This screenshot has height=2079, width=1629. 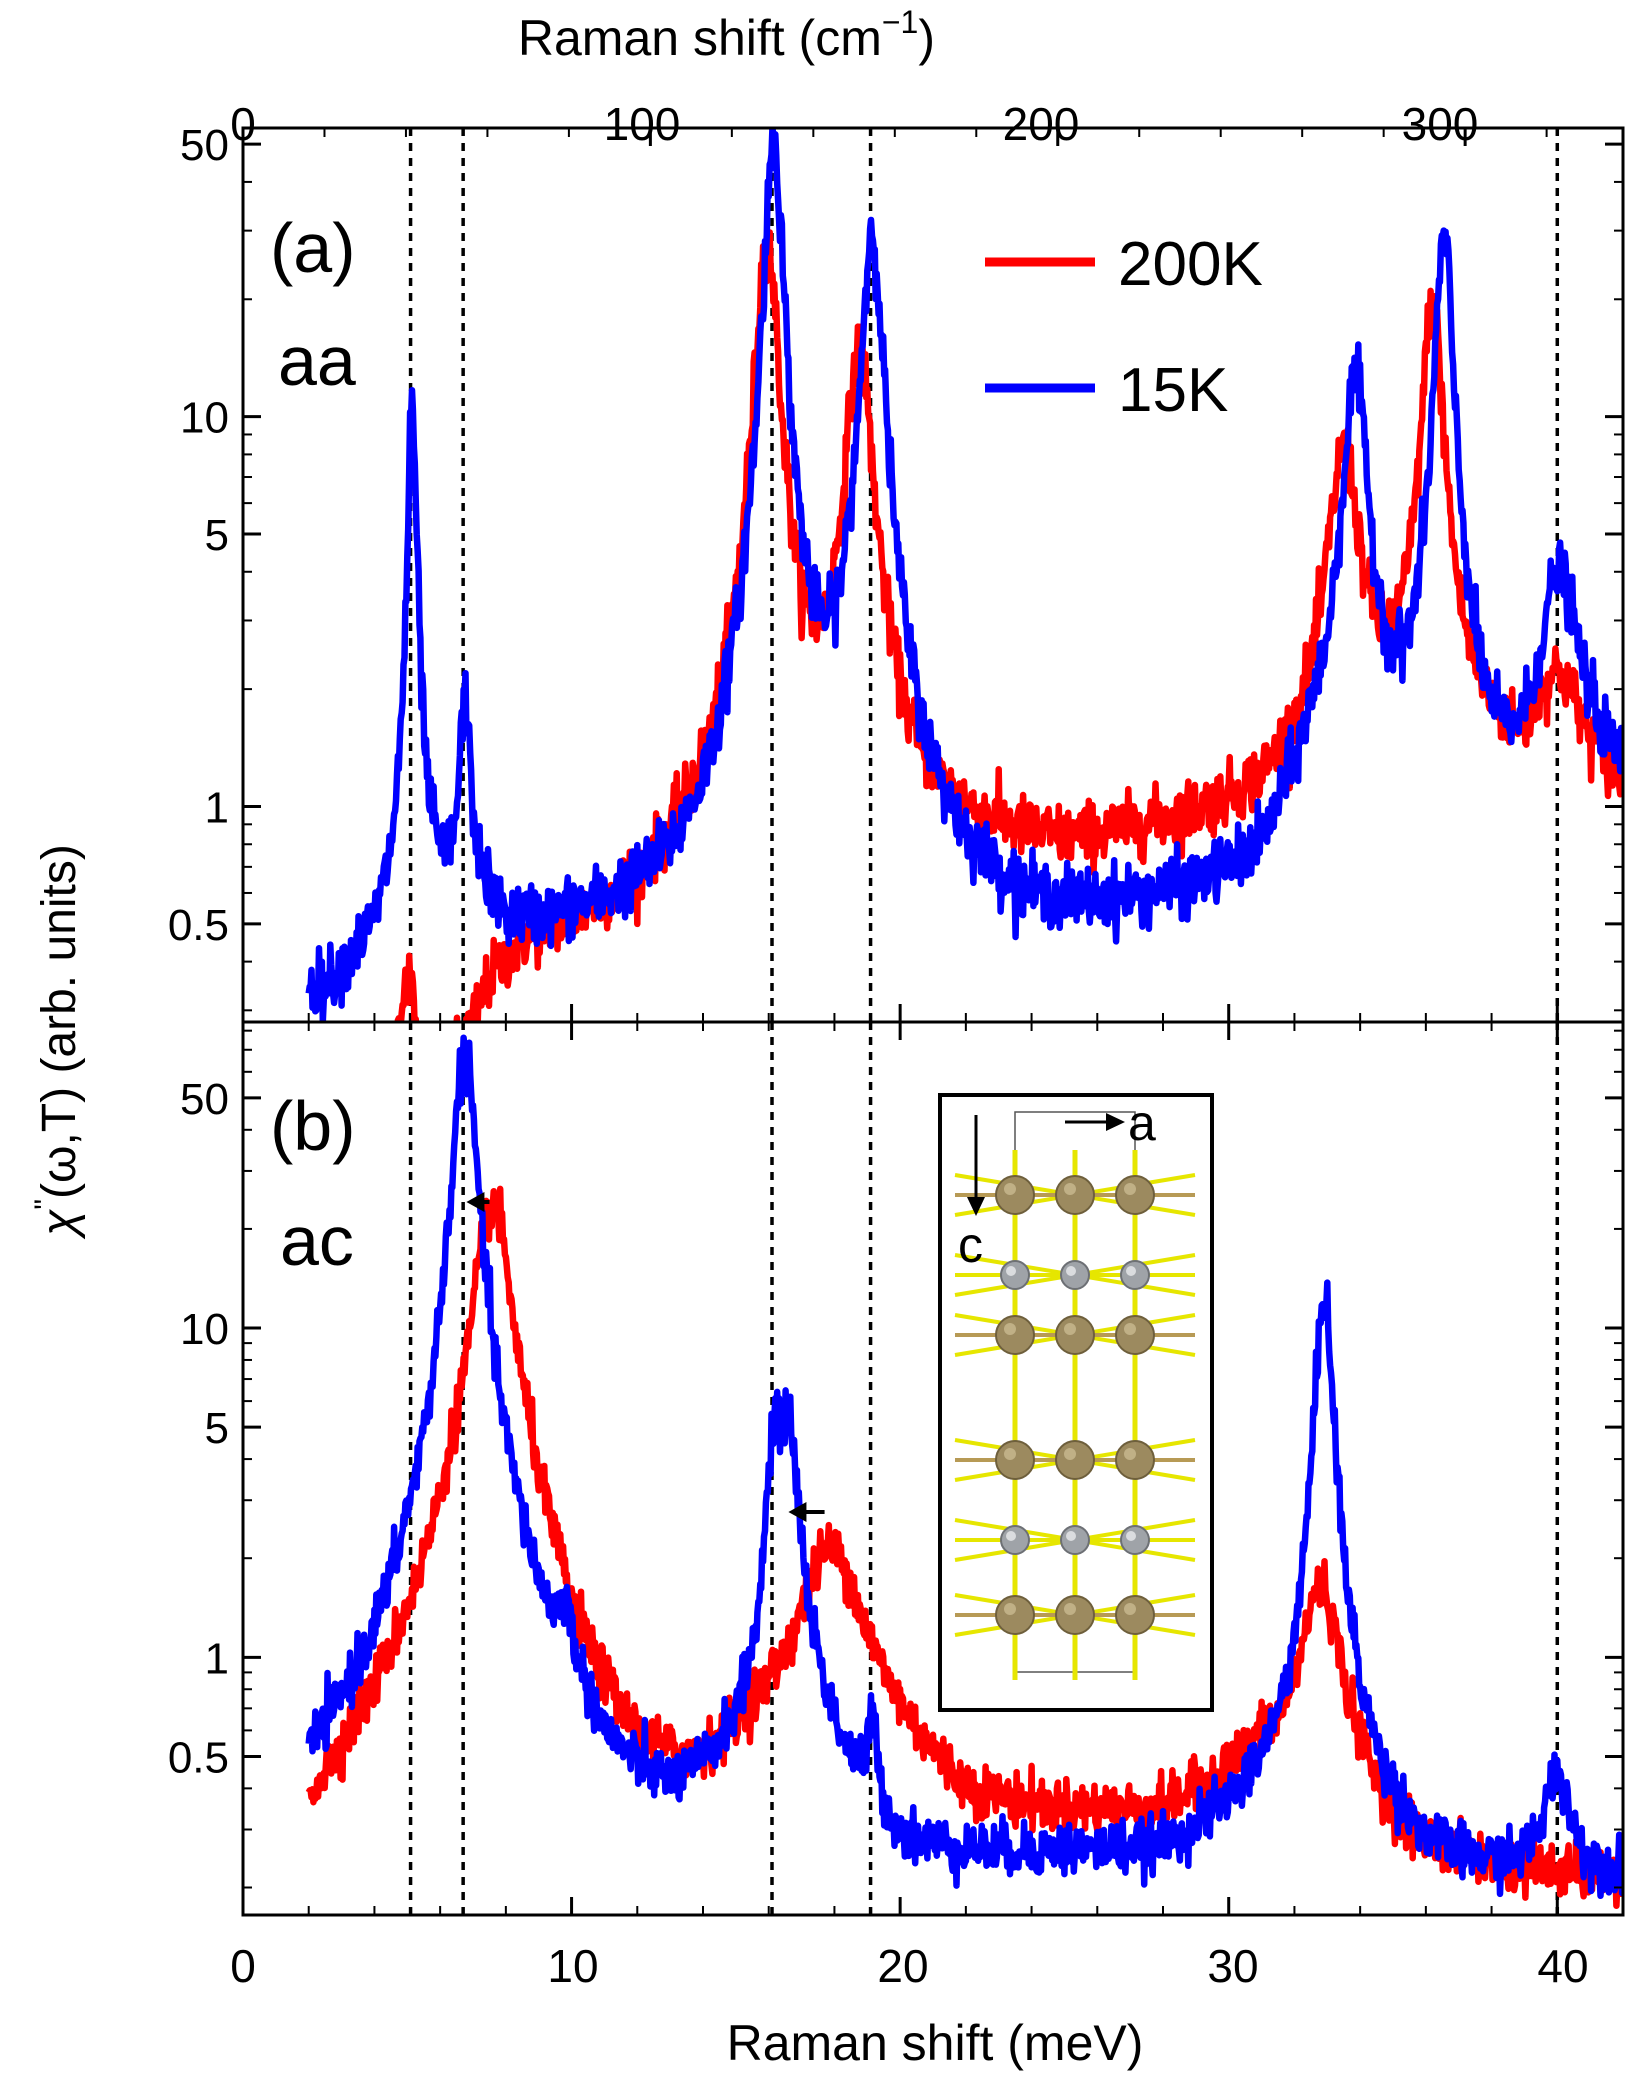 I want to click on panel-a-polarization: aa, so click(x=317, y=361).